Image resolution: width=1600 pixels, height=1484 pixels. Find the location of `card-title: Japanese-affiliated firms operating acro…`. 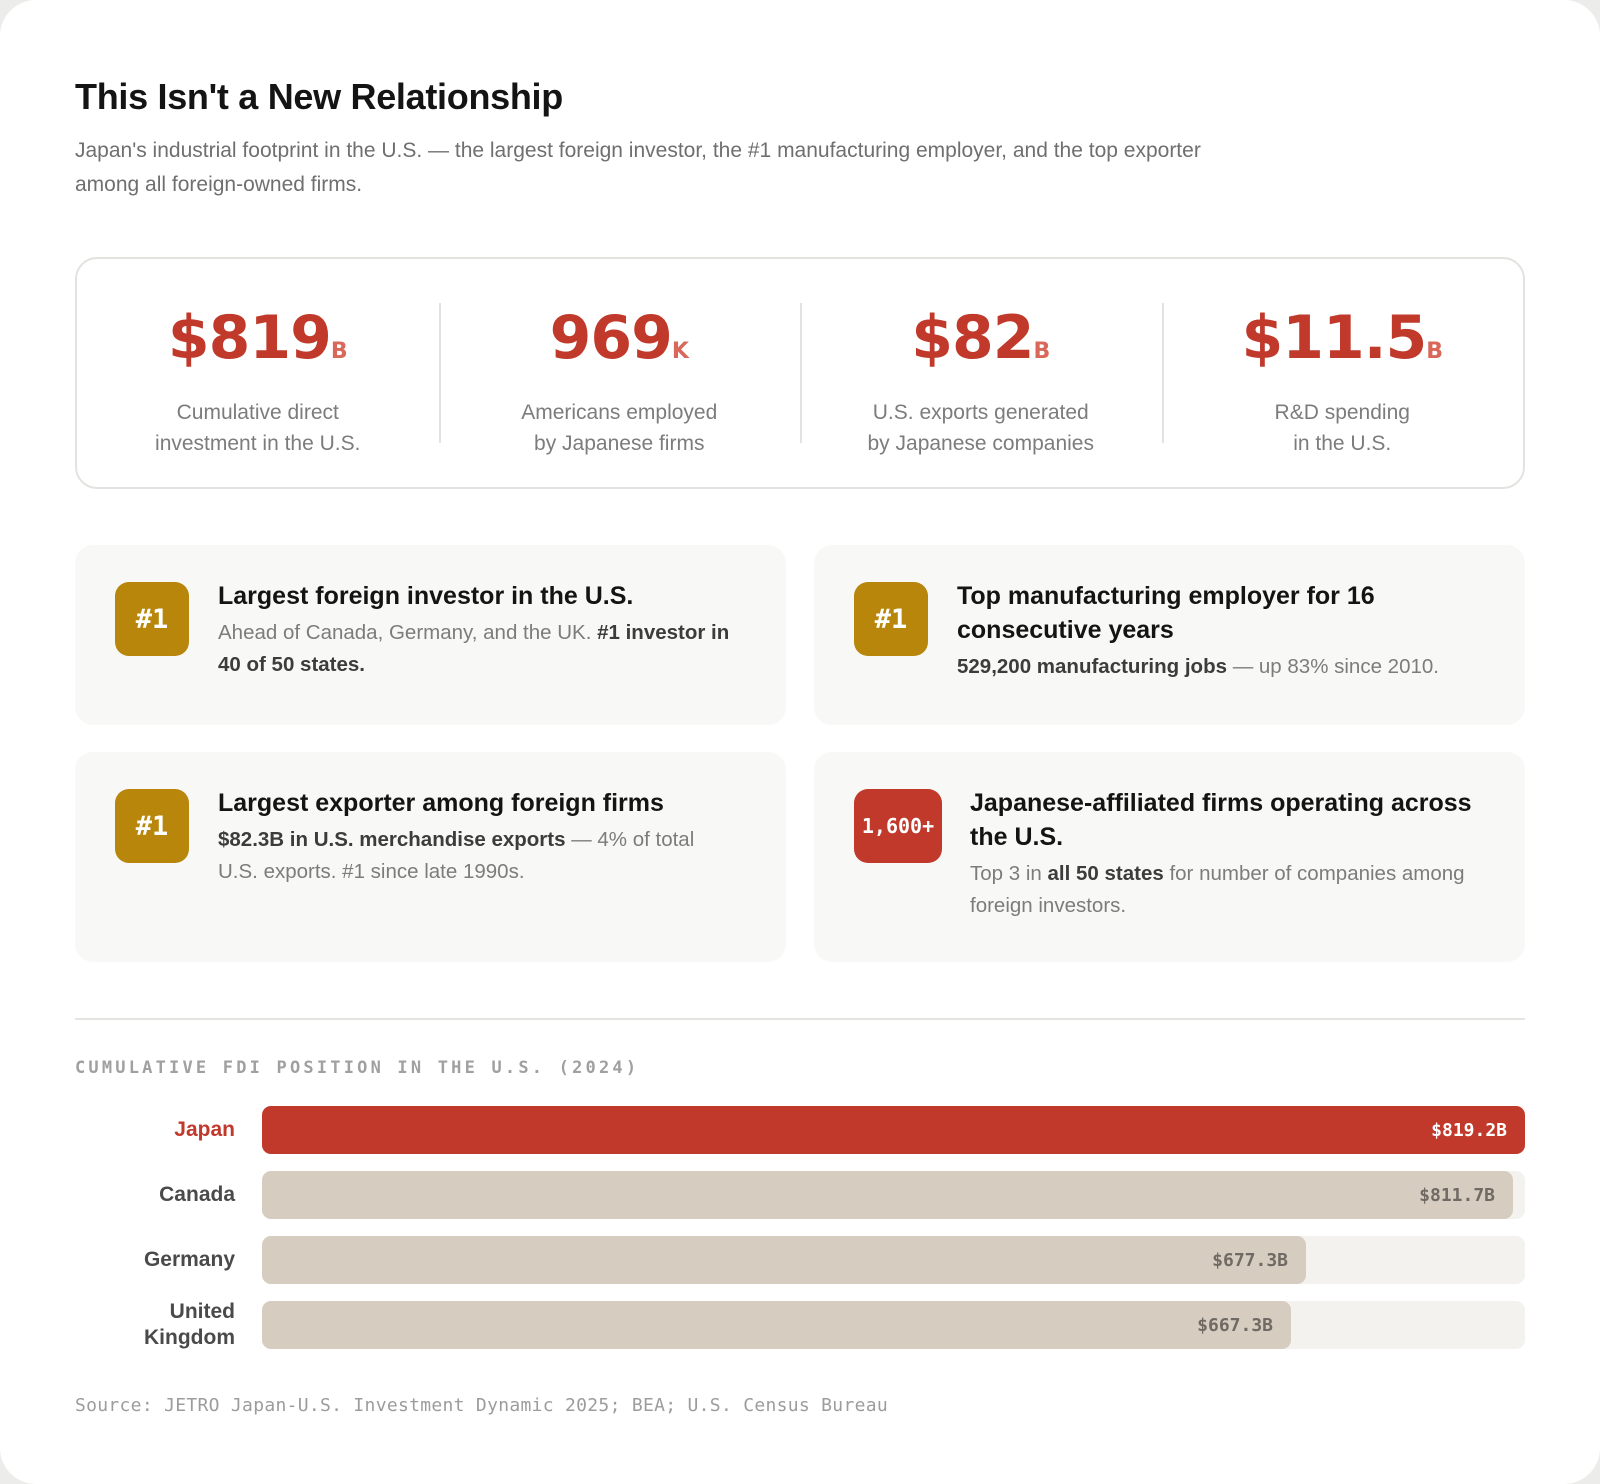

card-title: Japanese-affiliated firms operating acro… is located at coordinates (1221, 820).